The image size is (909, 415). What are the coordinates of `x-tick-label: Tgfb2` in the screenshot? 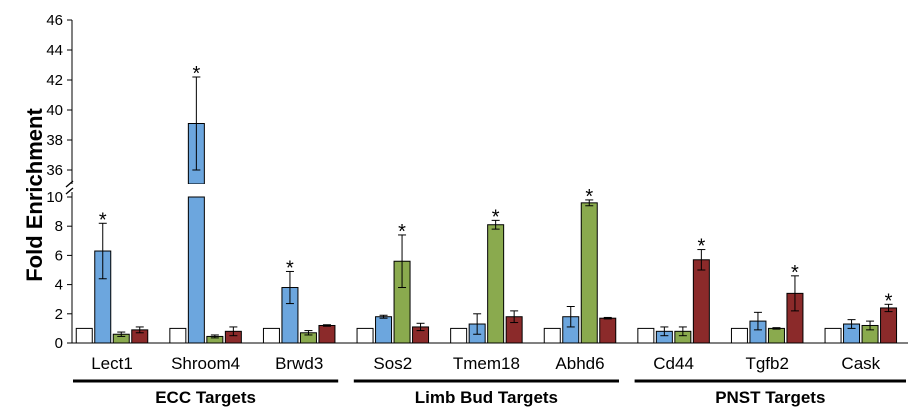 It's located at (766, 363).